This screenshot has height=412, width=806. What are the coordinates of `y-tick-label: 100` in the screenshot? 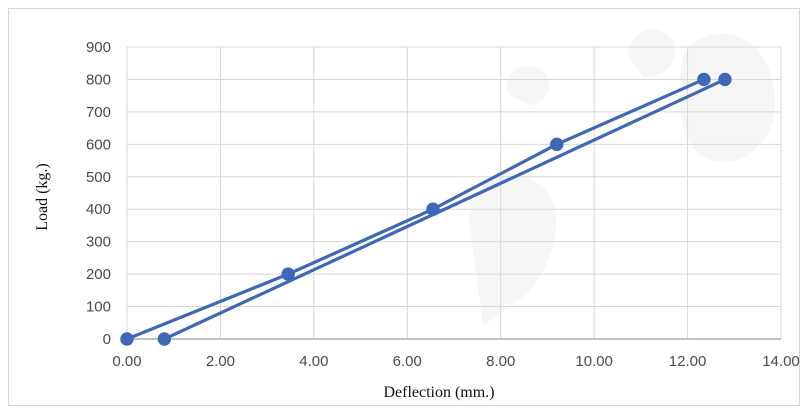 It's located at (98, 307).